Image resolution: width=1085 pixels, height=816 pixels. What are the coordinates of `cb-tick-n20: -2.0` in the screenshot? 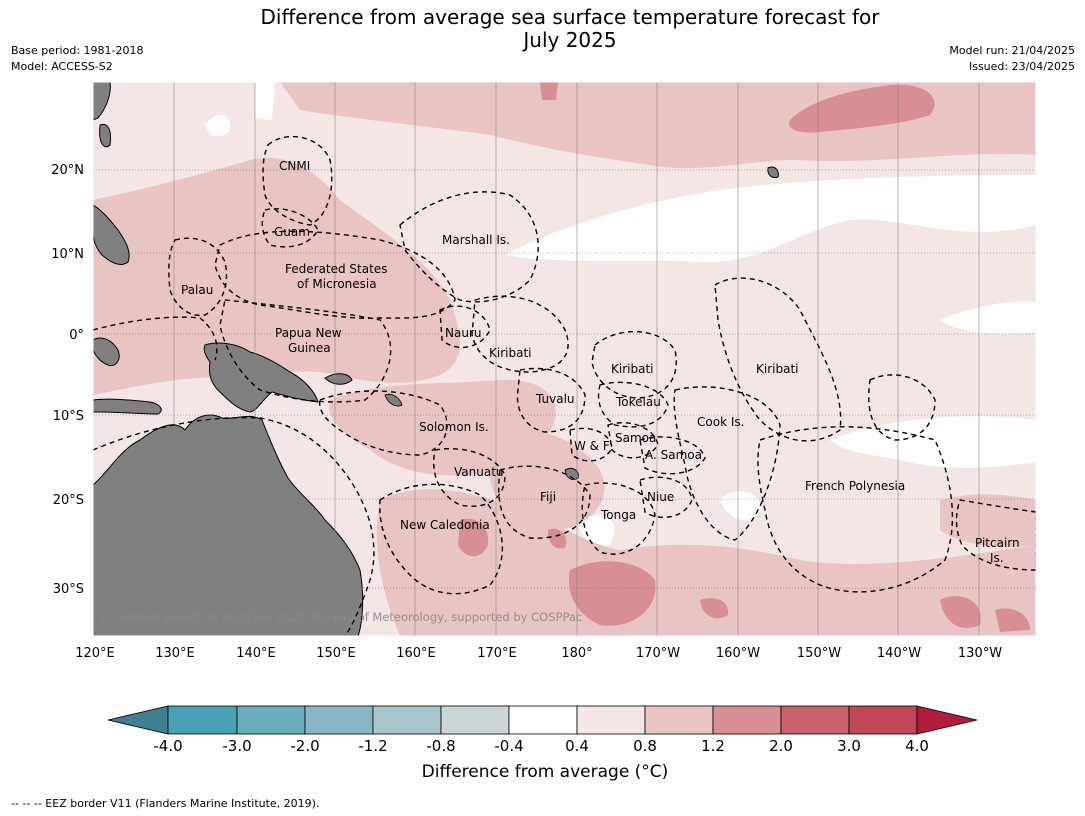 It's located at (304, 746).